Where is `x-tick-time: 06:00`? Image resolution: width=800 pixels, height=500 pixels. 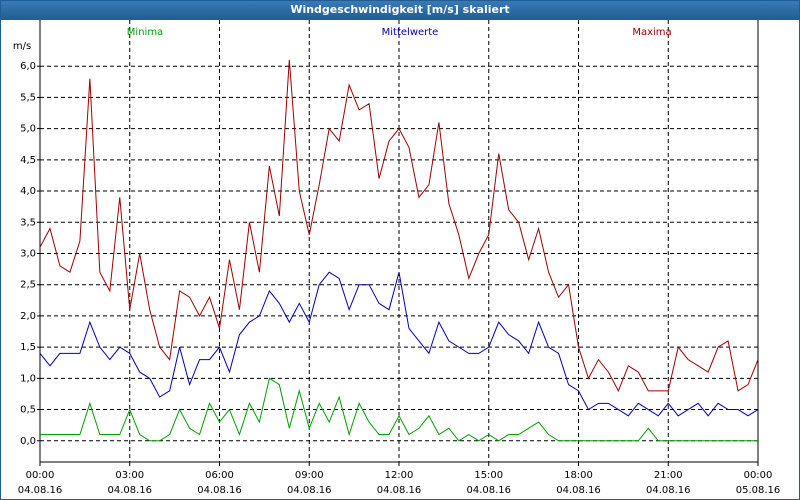
x-tick-time: 06:00 is located at coordinates (219, 475).